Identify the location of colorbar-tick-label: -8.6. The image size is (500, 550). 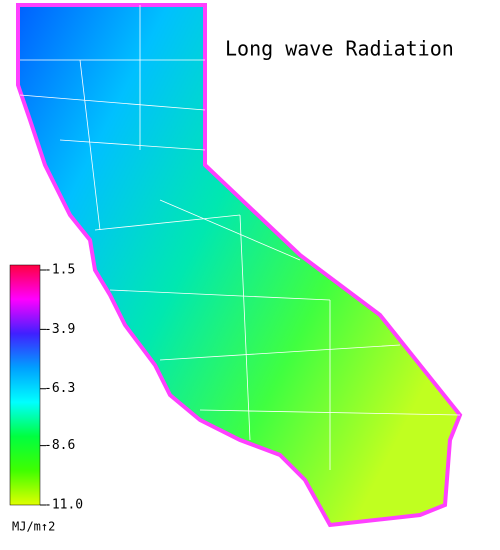
(59, 445).